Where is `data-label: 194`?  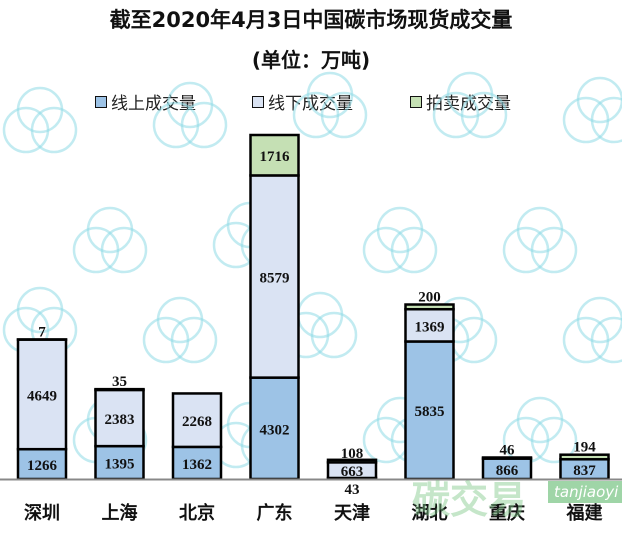 data-label: 194 is located at coordinates (584, 448).